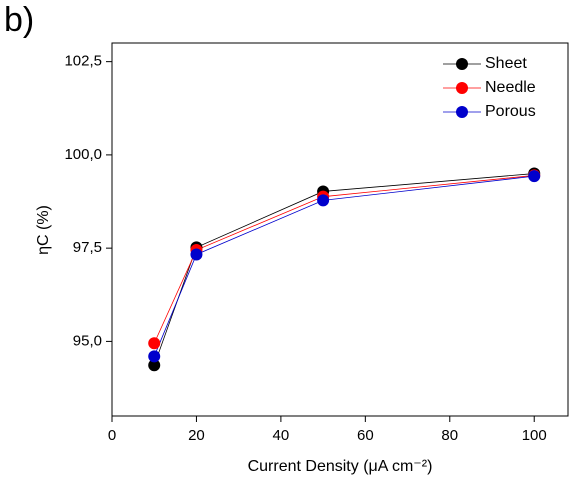 The height and width of the screenshot is (481, 569). I want to click on y-tick-label: 95,0, so click(87, 340).